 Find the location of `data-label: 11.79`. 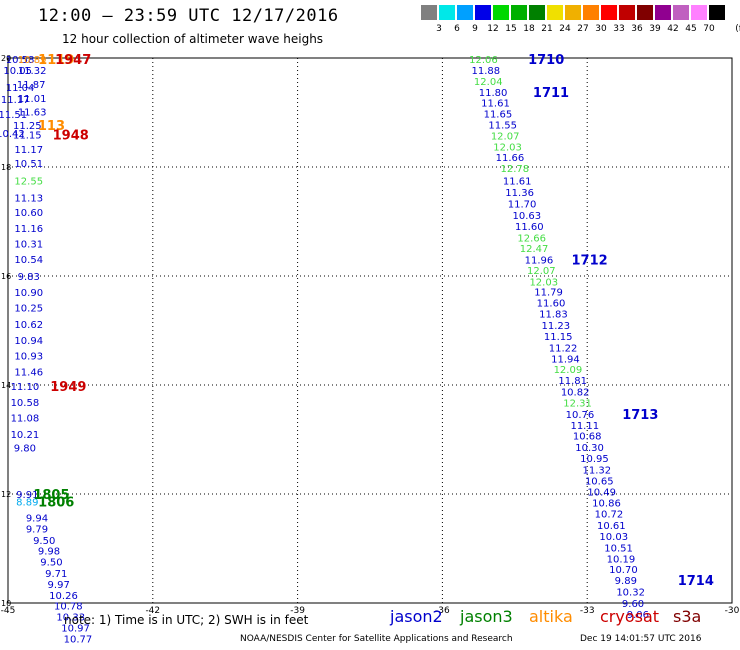

data-label: 11.79 is located at coordinates (548, 292).